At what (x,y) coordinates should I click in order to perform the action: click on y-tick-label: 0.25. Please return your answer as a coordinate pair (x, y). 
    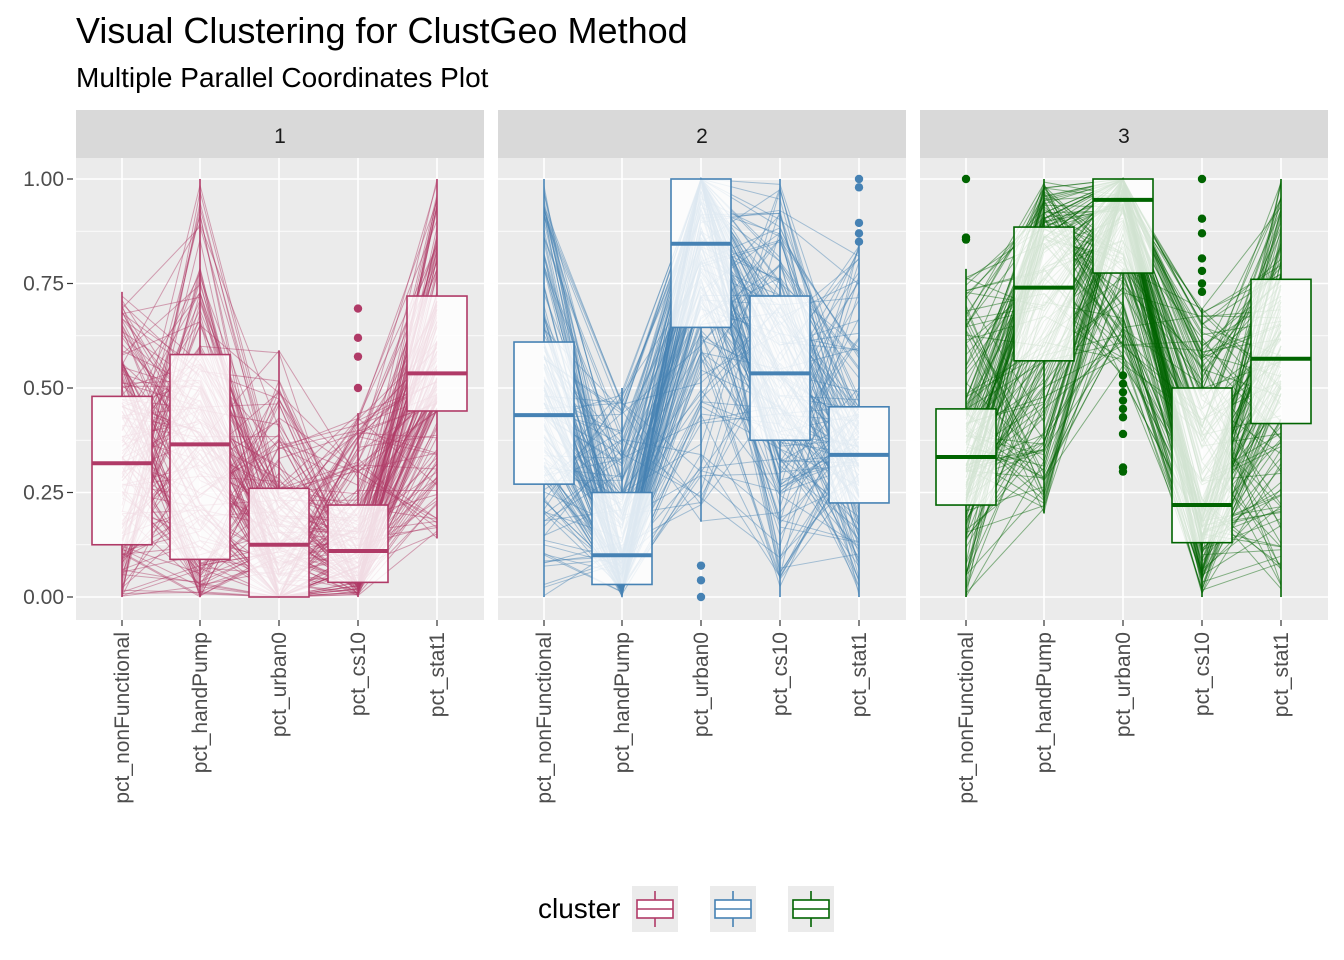
    Looking at the image, I should click on (43, 493).